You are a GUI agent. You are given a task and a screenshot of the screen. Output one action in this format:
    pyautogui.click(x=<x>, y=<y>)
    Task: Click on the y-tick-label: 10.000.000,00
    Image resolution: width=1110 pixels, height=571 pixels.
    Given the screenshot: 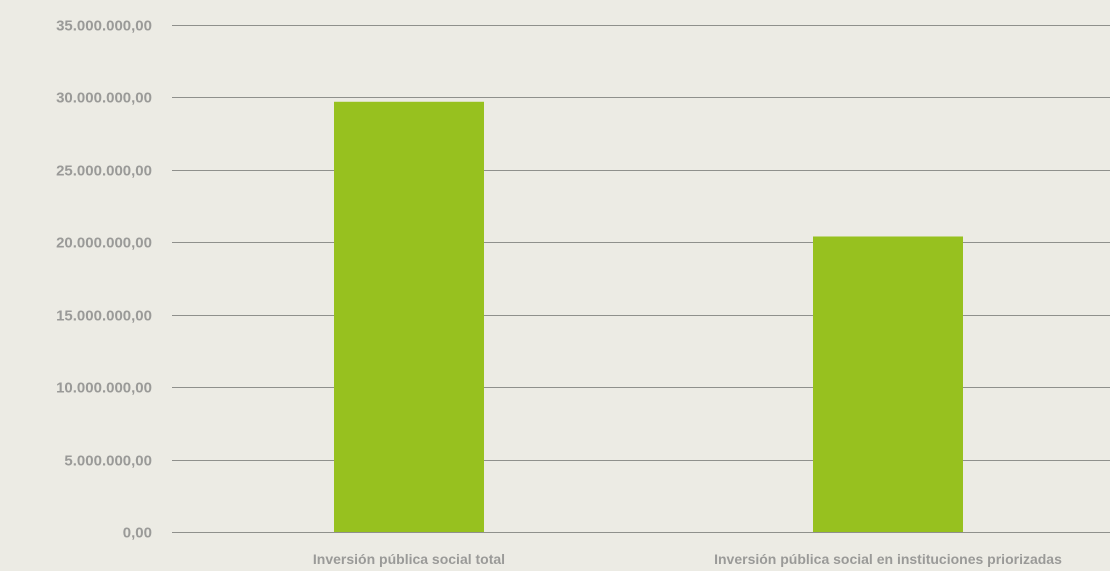 What is the action you would take?
    pyautogui.click(x=104, y=388)
    